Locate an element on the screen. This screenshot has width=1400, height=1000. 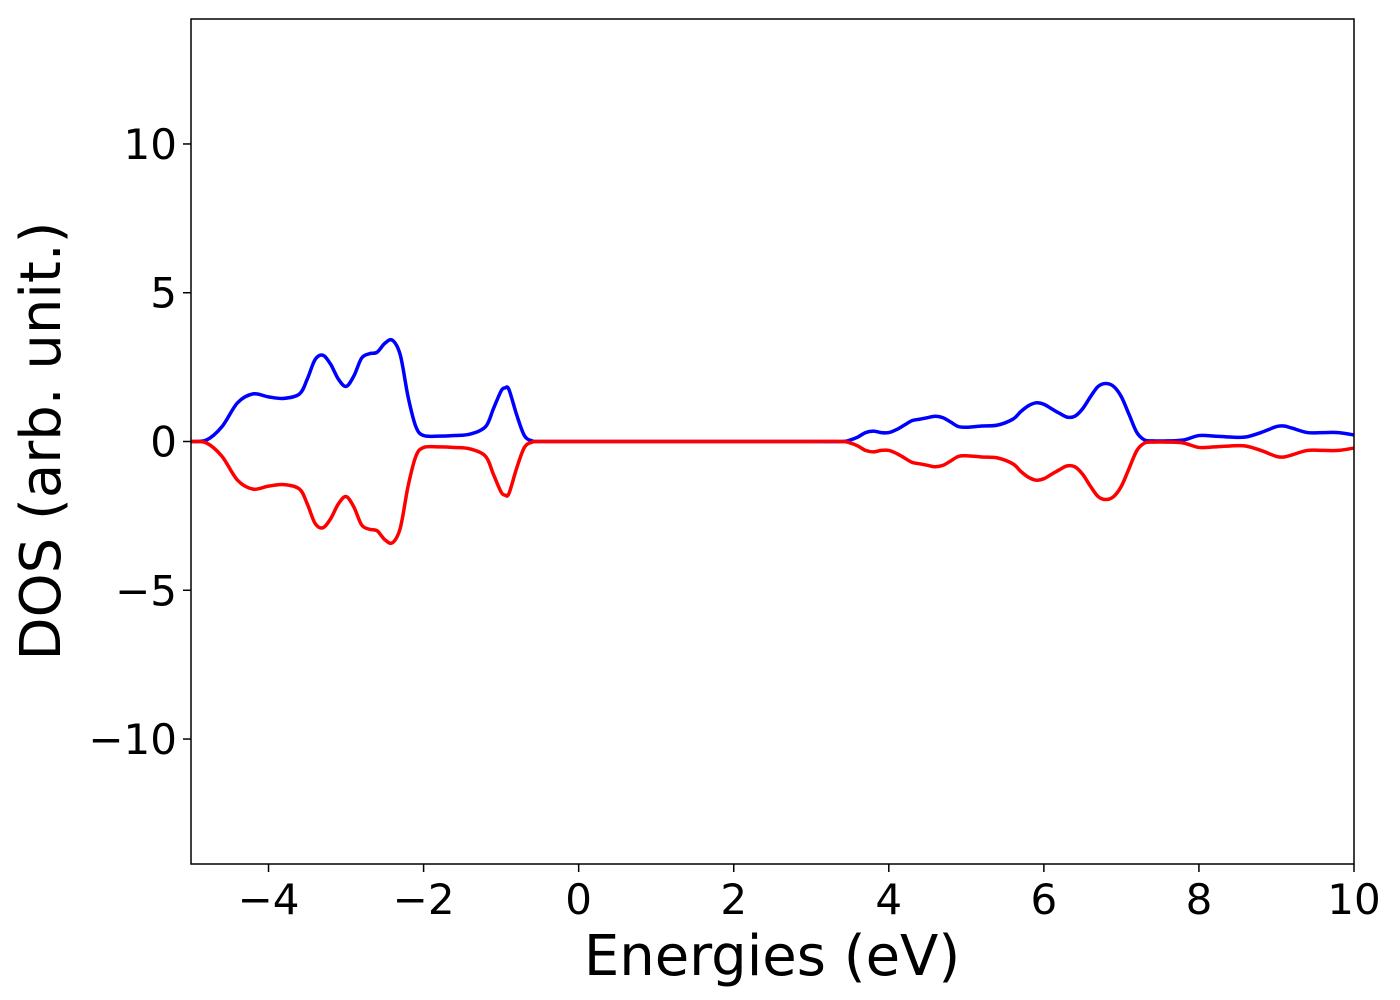
y-tick-label: 0 is located at coordinates (163, 442).